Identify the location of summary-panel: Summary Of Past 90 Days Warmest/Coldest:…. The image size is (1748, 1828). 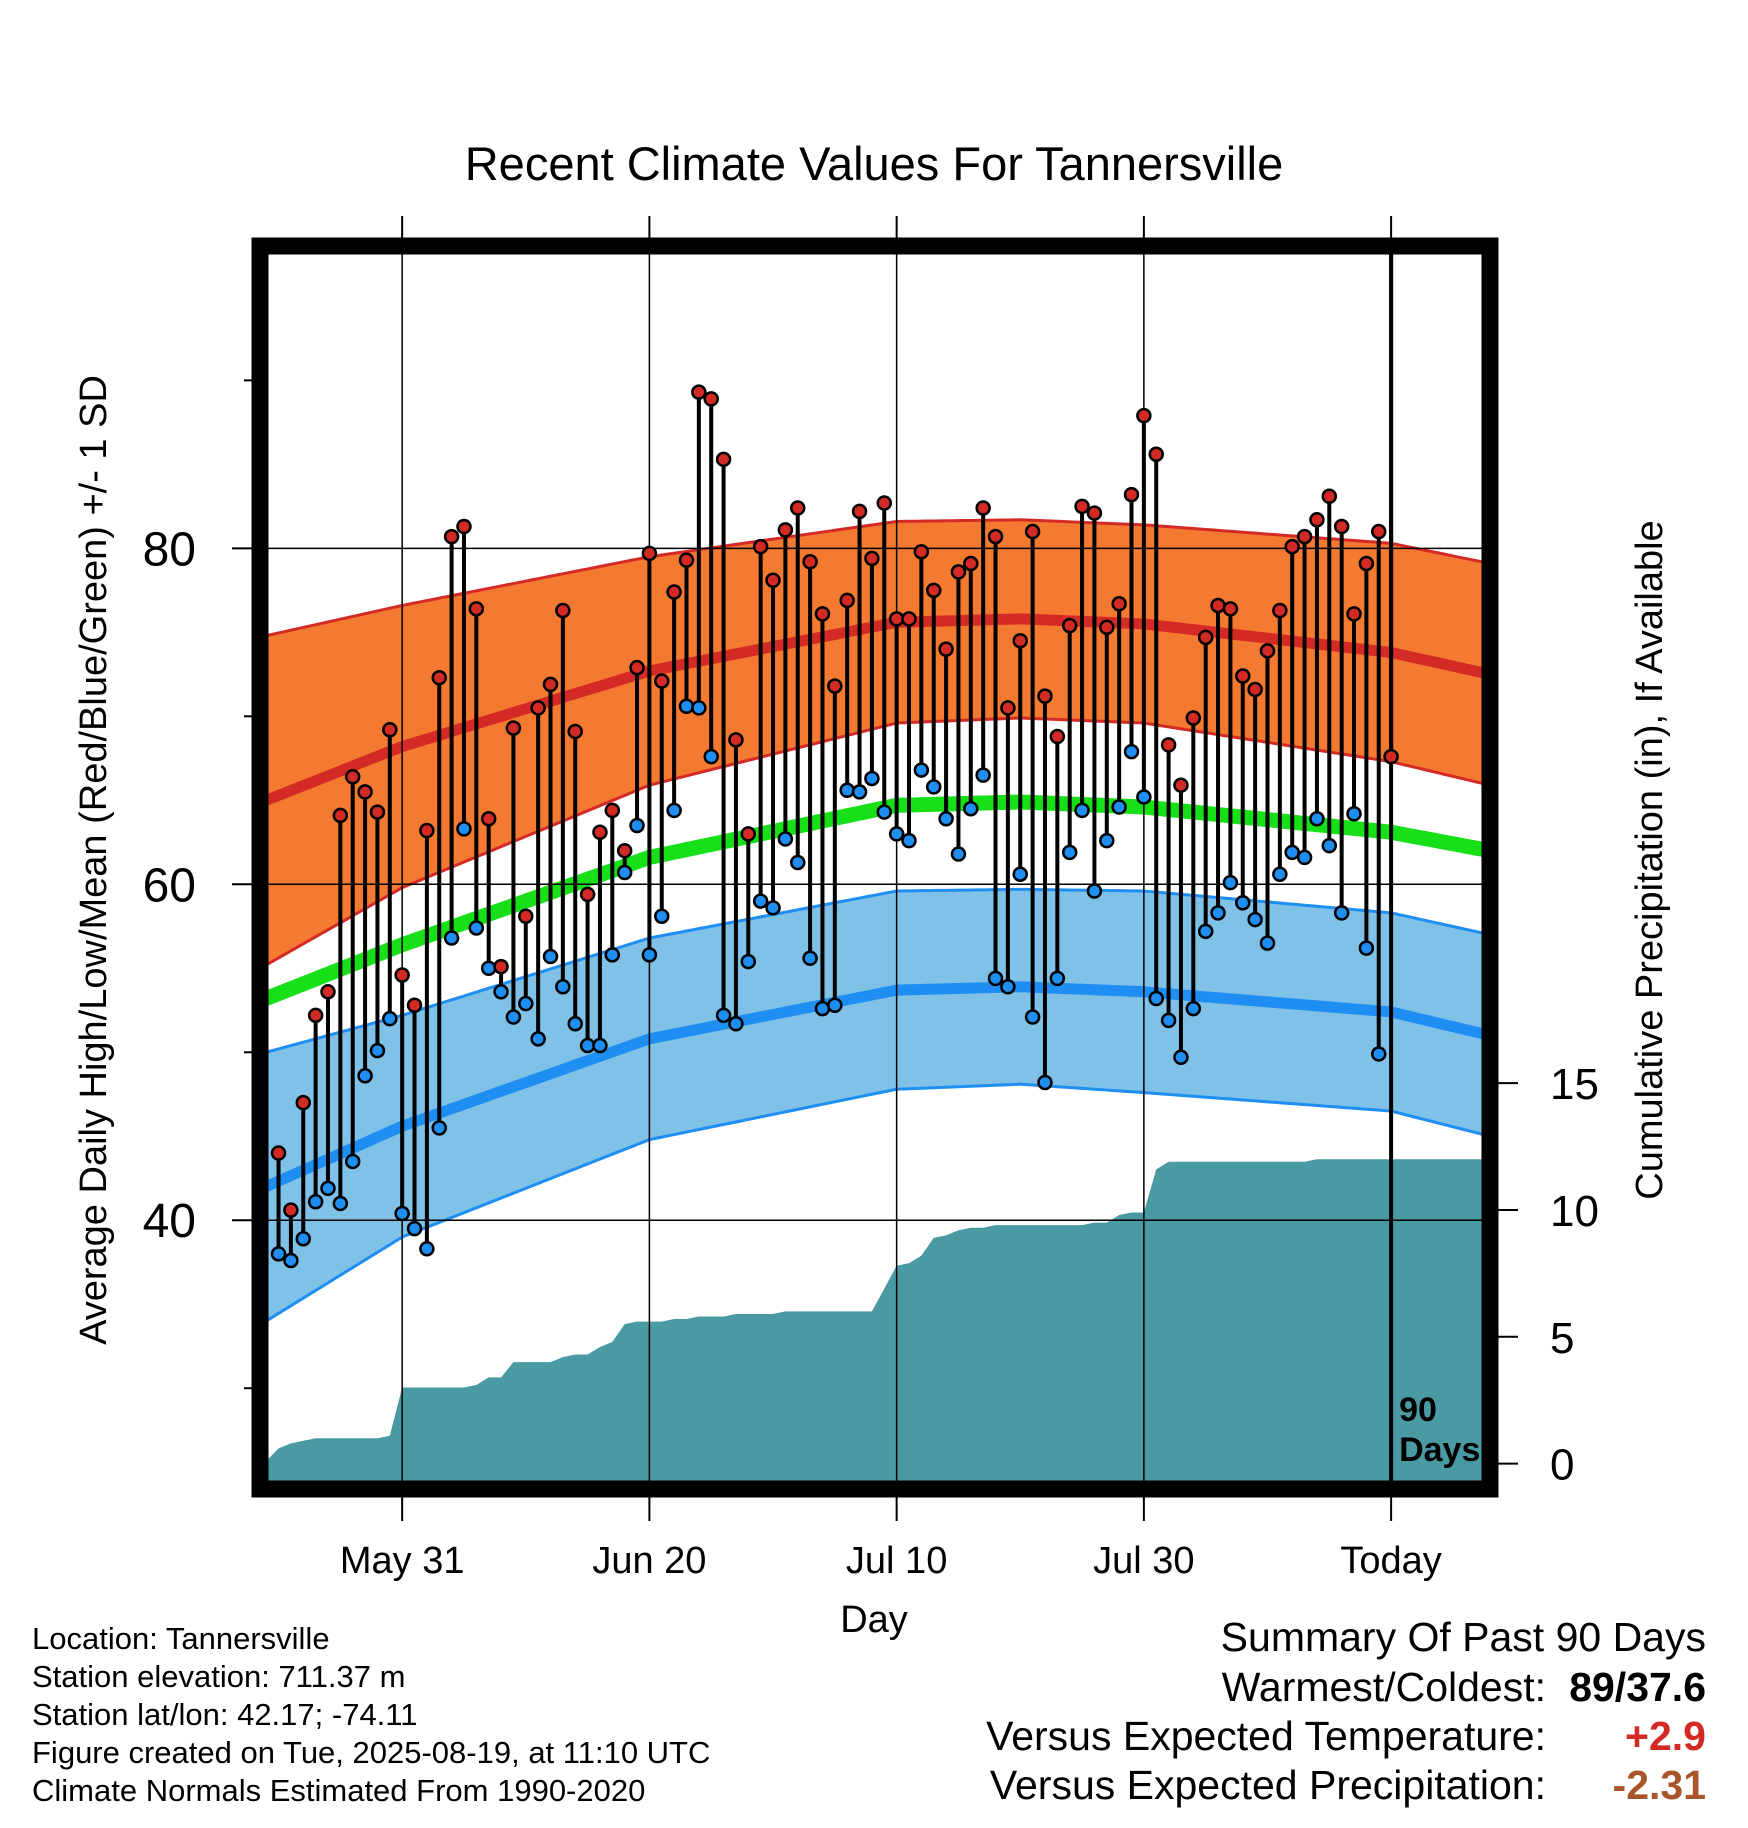
(1266, 1712).